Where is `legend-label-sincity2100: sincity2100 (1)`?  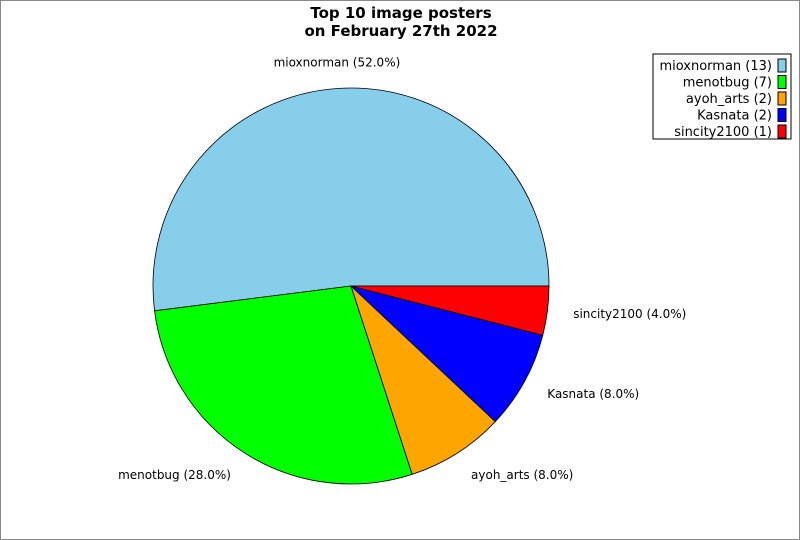 legend-label-sincity2100: sincity2100 (1) is located at coordinates (723, 132).